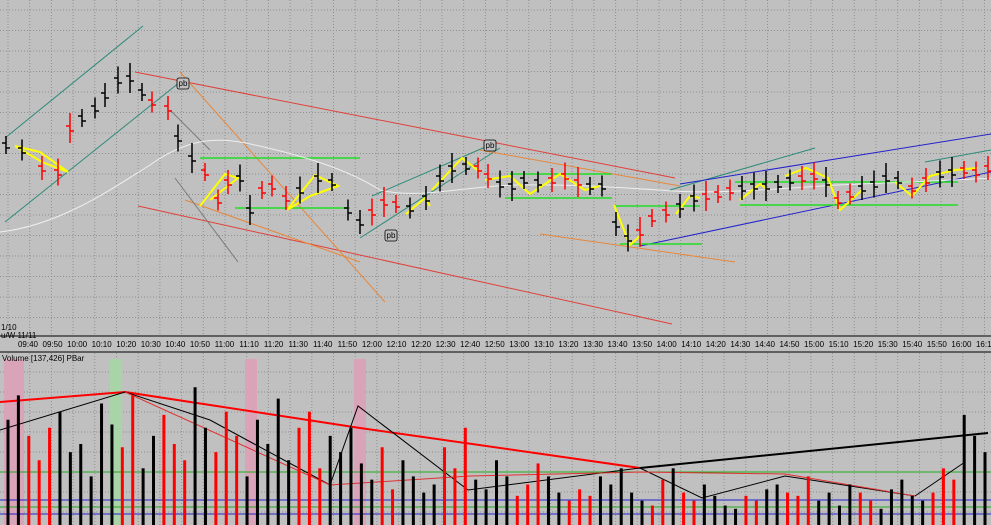 Image resolution: width=991 pixels, height=525 pixels. I want to click on x-tick-label: 11:30, so click(298, 344).